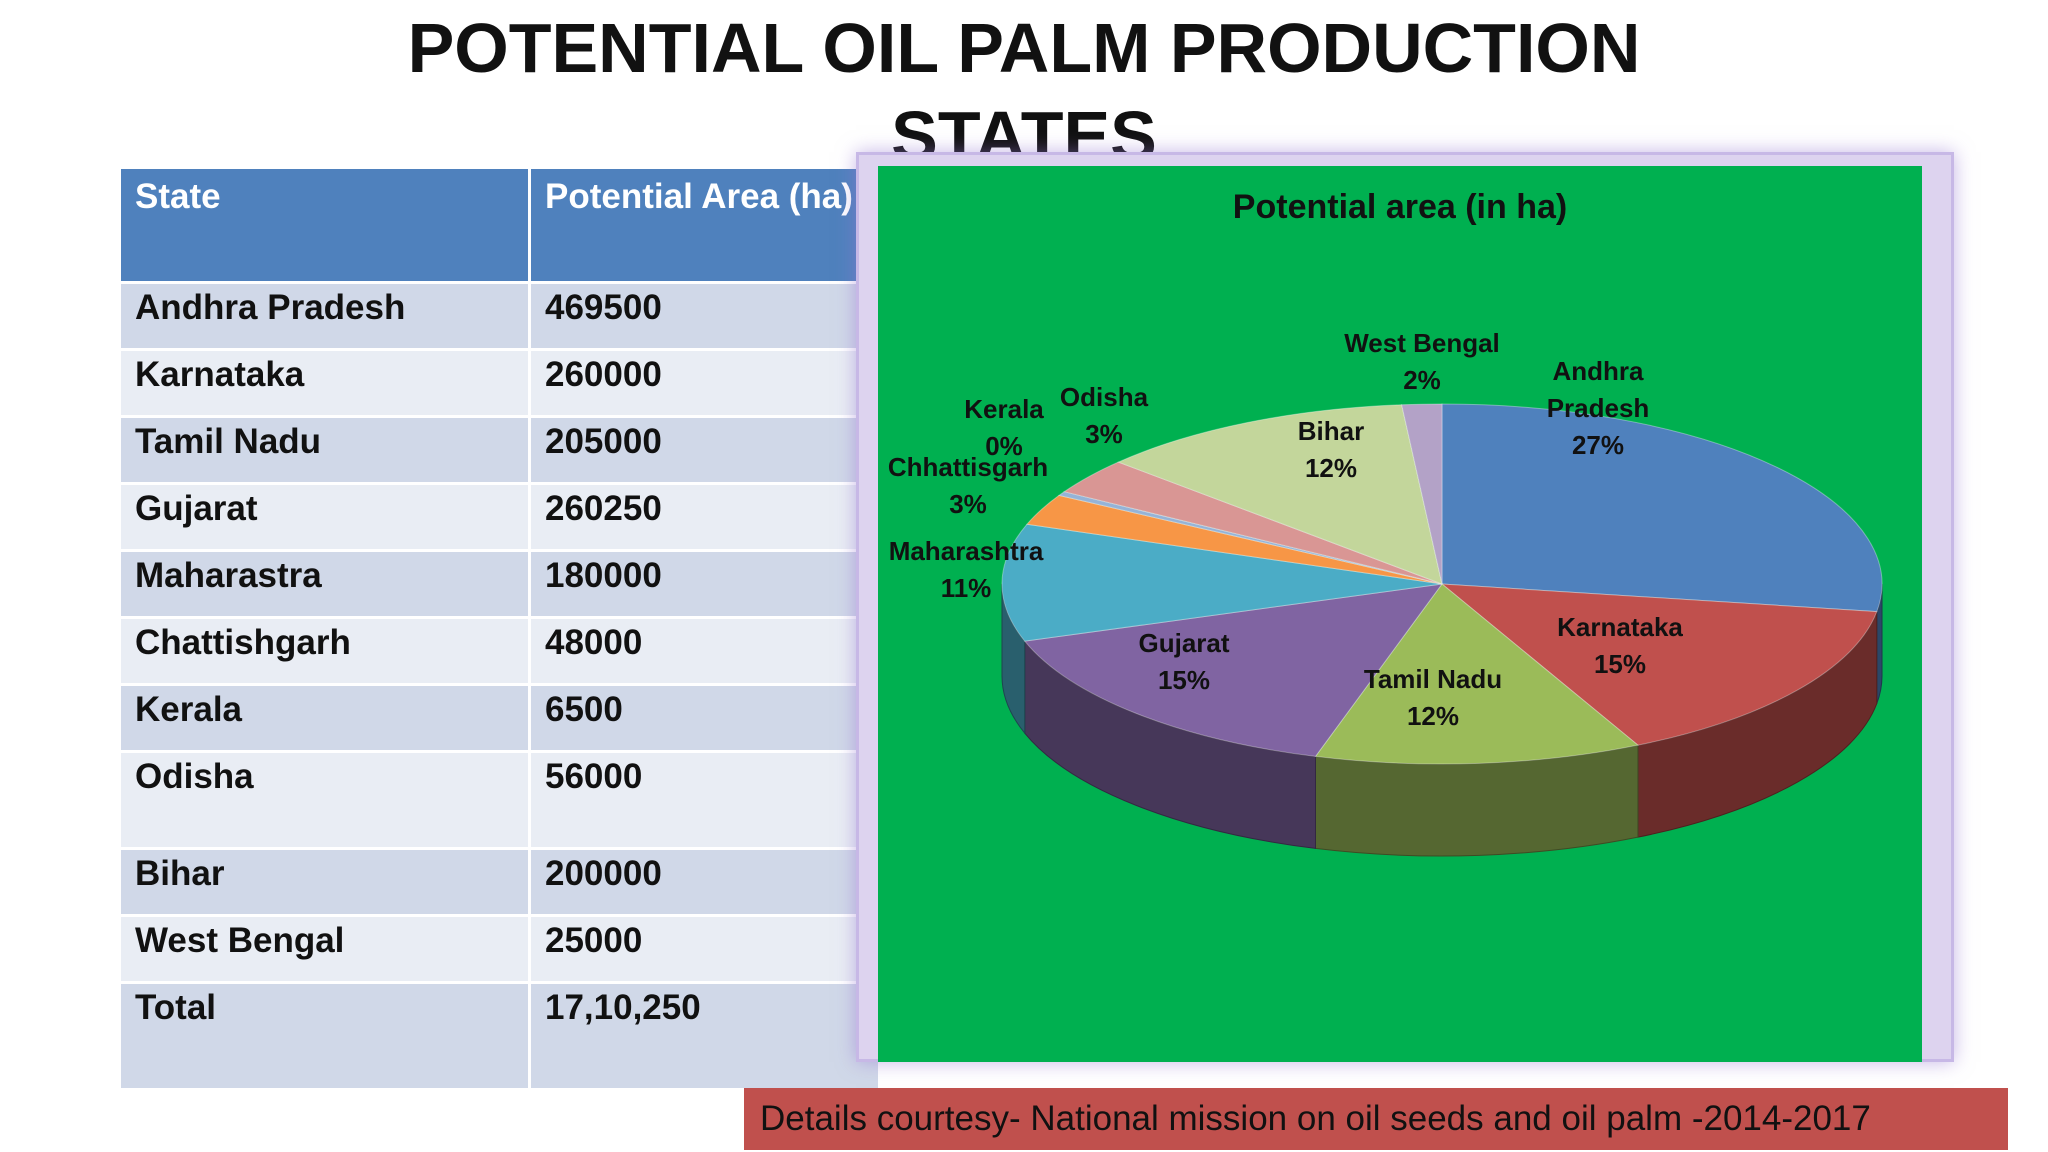  I want to click on table-row: Karnataka 260000, so click(499, 383).